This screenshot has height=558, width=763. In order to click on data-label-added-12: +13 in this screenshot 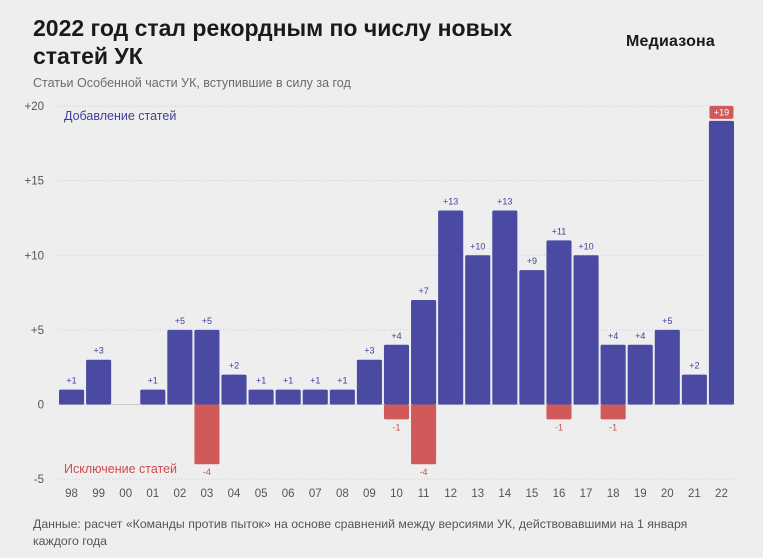, I will do `click(450, 201)`.